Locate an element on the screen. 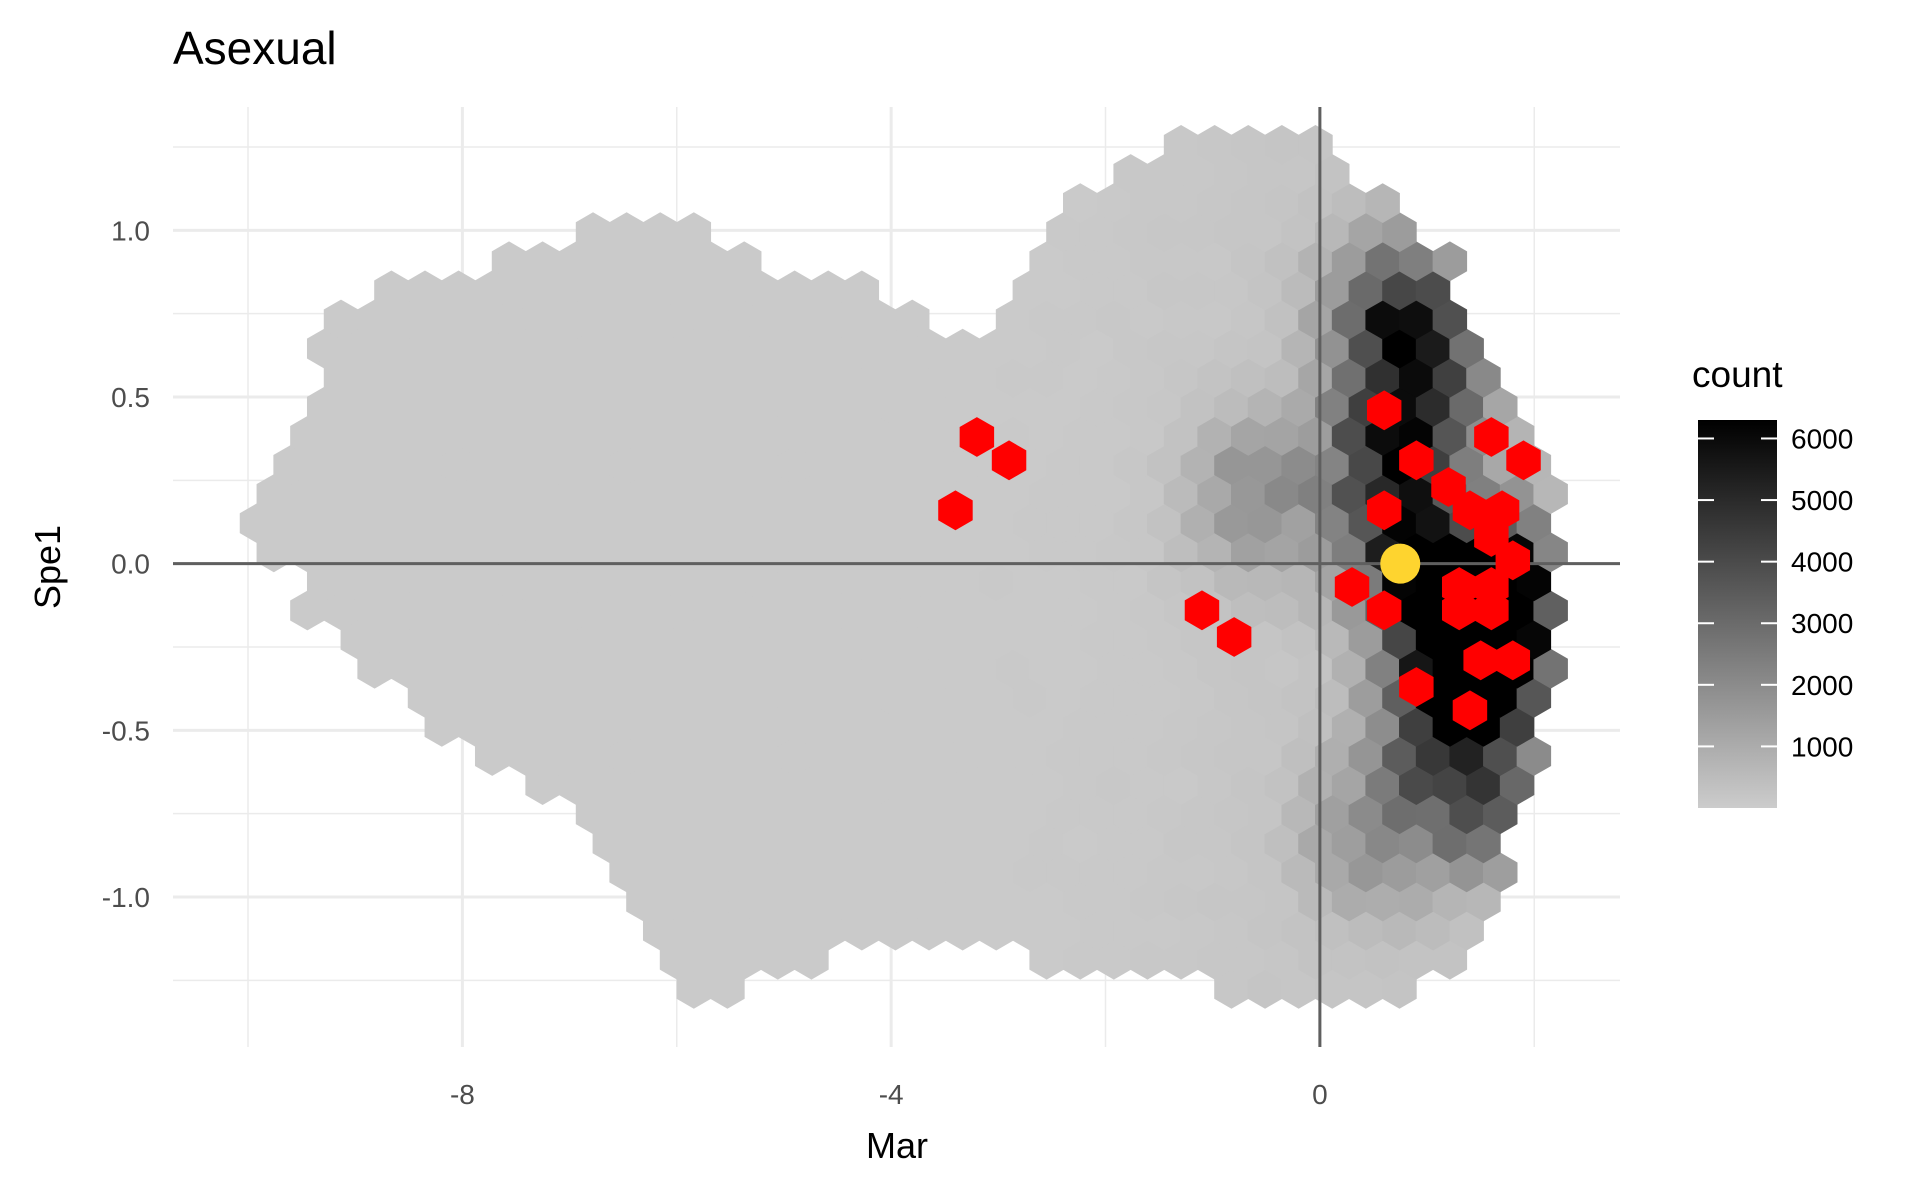 The image size is (1909, 1185). chart-title: Asexual is located at coordinates (255, 48).